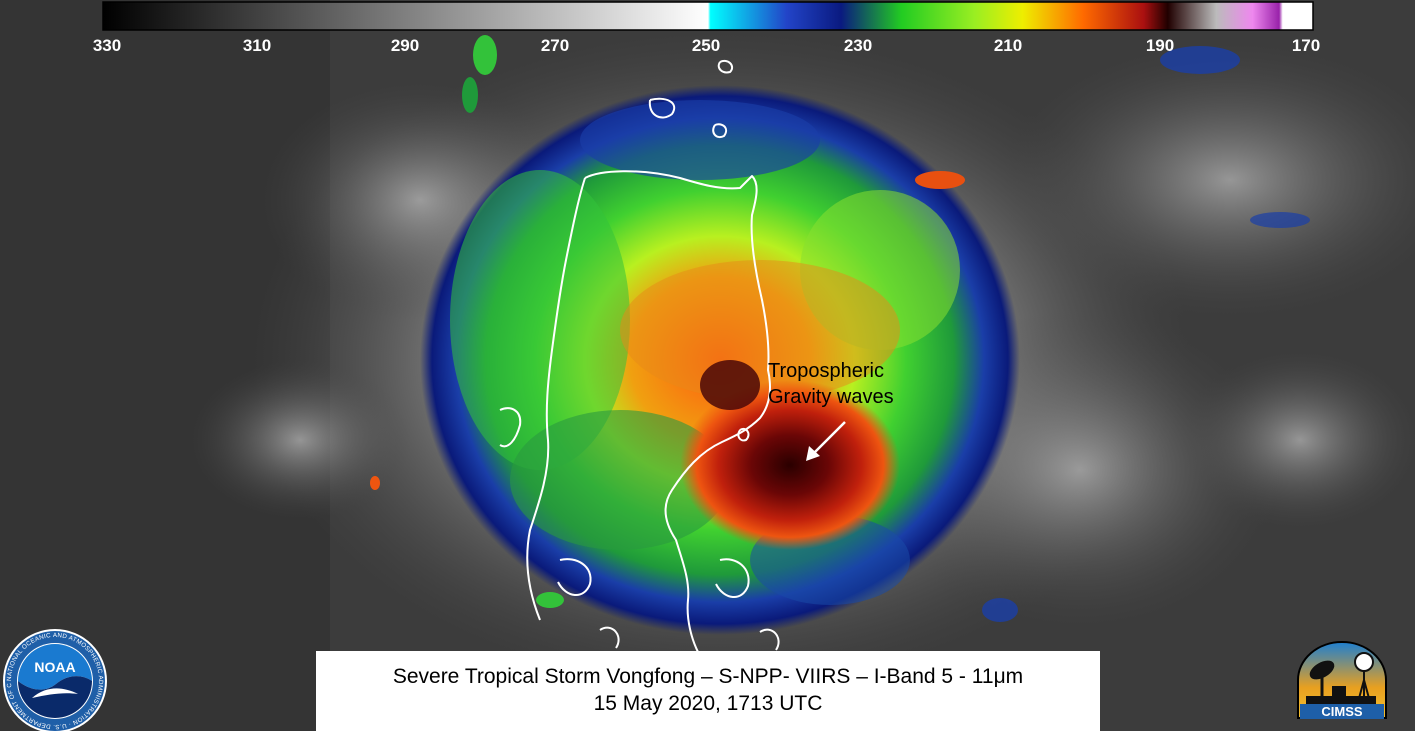 The height and width of the screenshot is (731, 1415). What do you see at coordinates (1160, 45) in the screenshot?
I see `scale-tick-190: 190` at bounding box center [1160, 45].